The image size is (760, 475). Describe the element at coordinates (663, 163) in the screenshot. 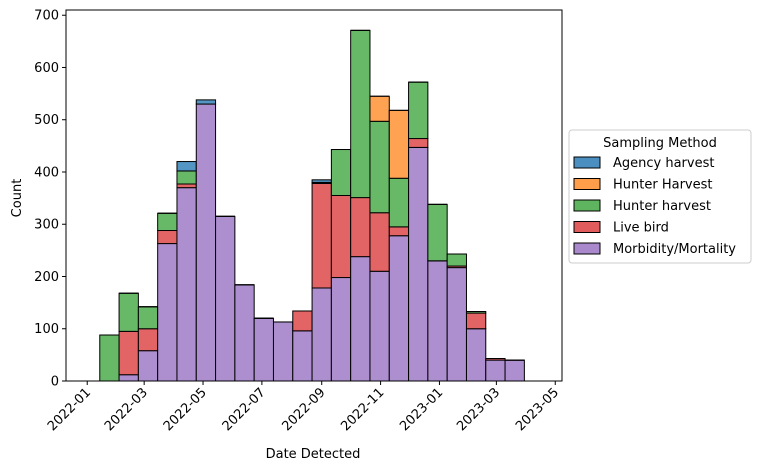

I see `legend-label: Agency harvest` at that location.